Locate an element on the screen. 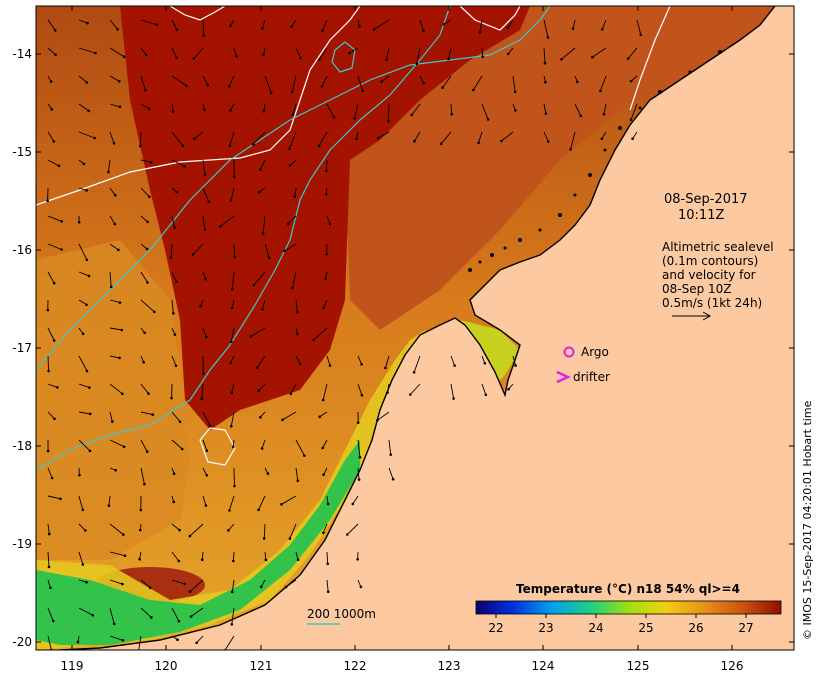 The image size is (820, 680). argo-marker is located at coordinates (569, 352).